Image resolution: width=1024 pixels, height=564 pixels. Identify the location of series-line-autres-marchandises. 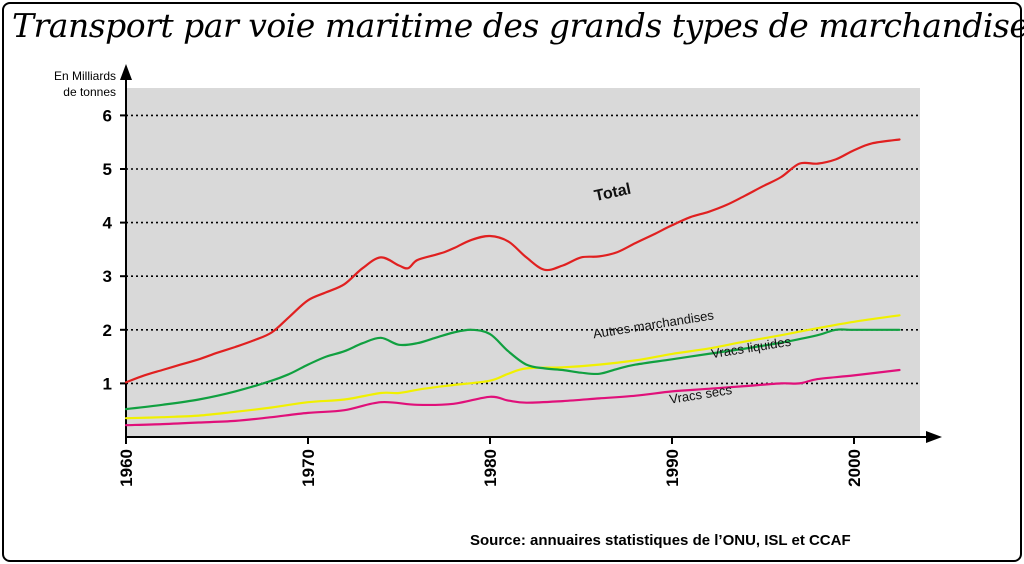
(512, 367).